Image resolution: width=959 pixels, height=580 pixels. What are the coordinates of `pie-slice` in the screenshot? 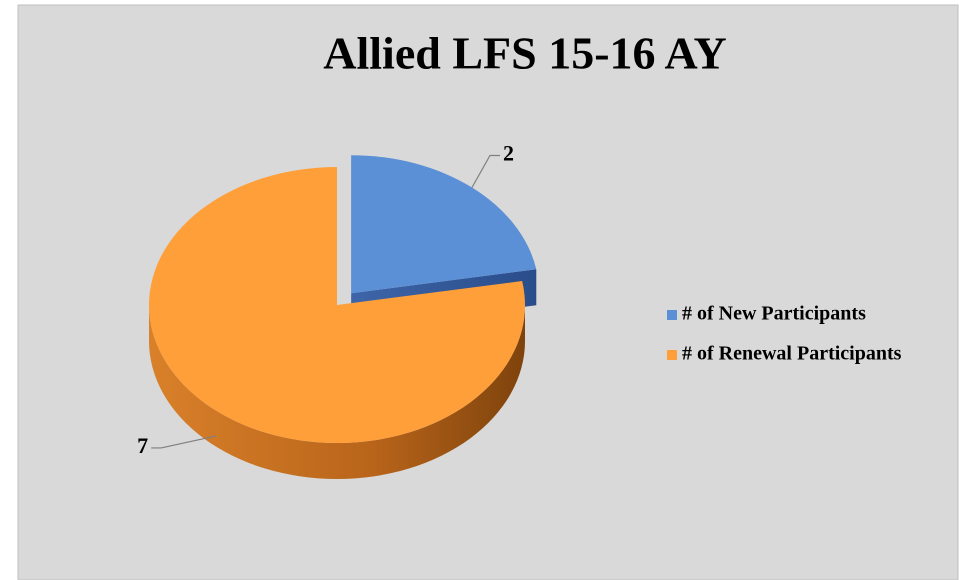 It's located at (444, 224).